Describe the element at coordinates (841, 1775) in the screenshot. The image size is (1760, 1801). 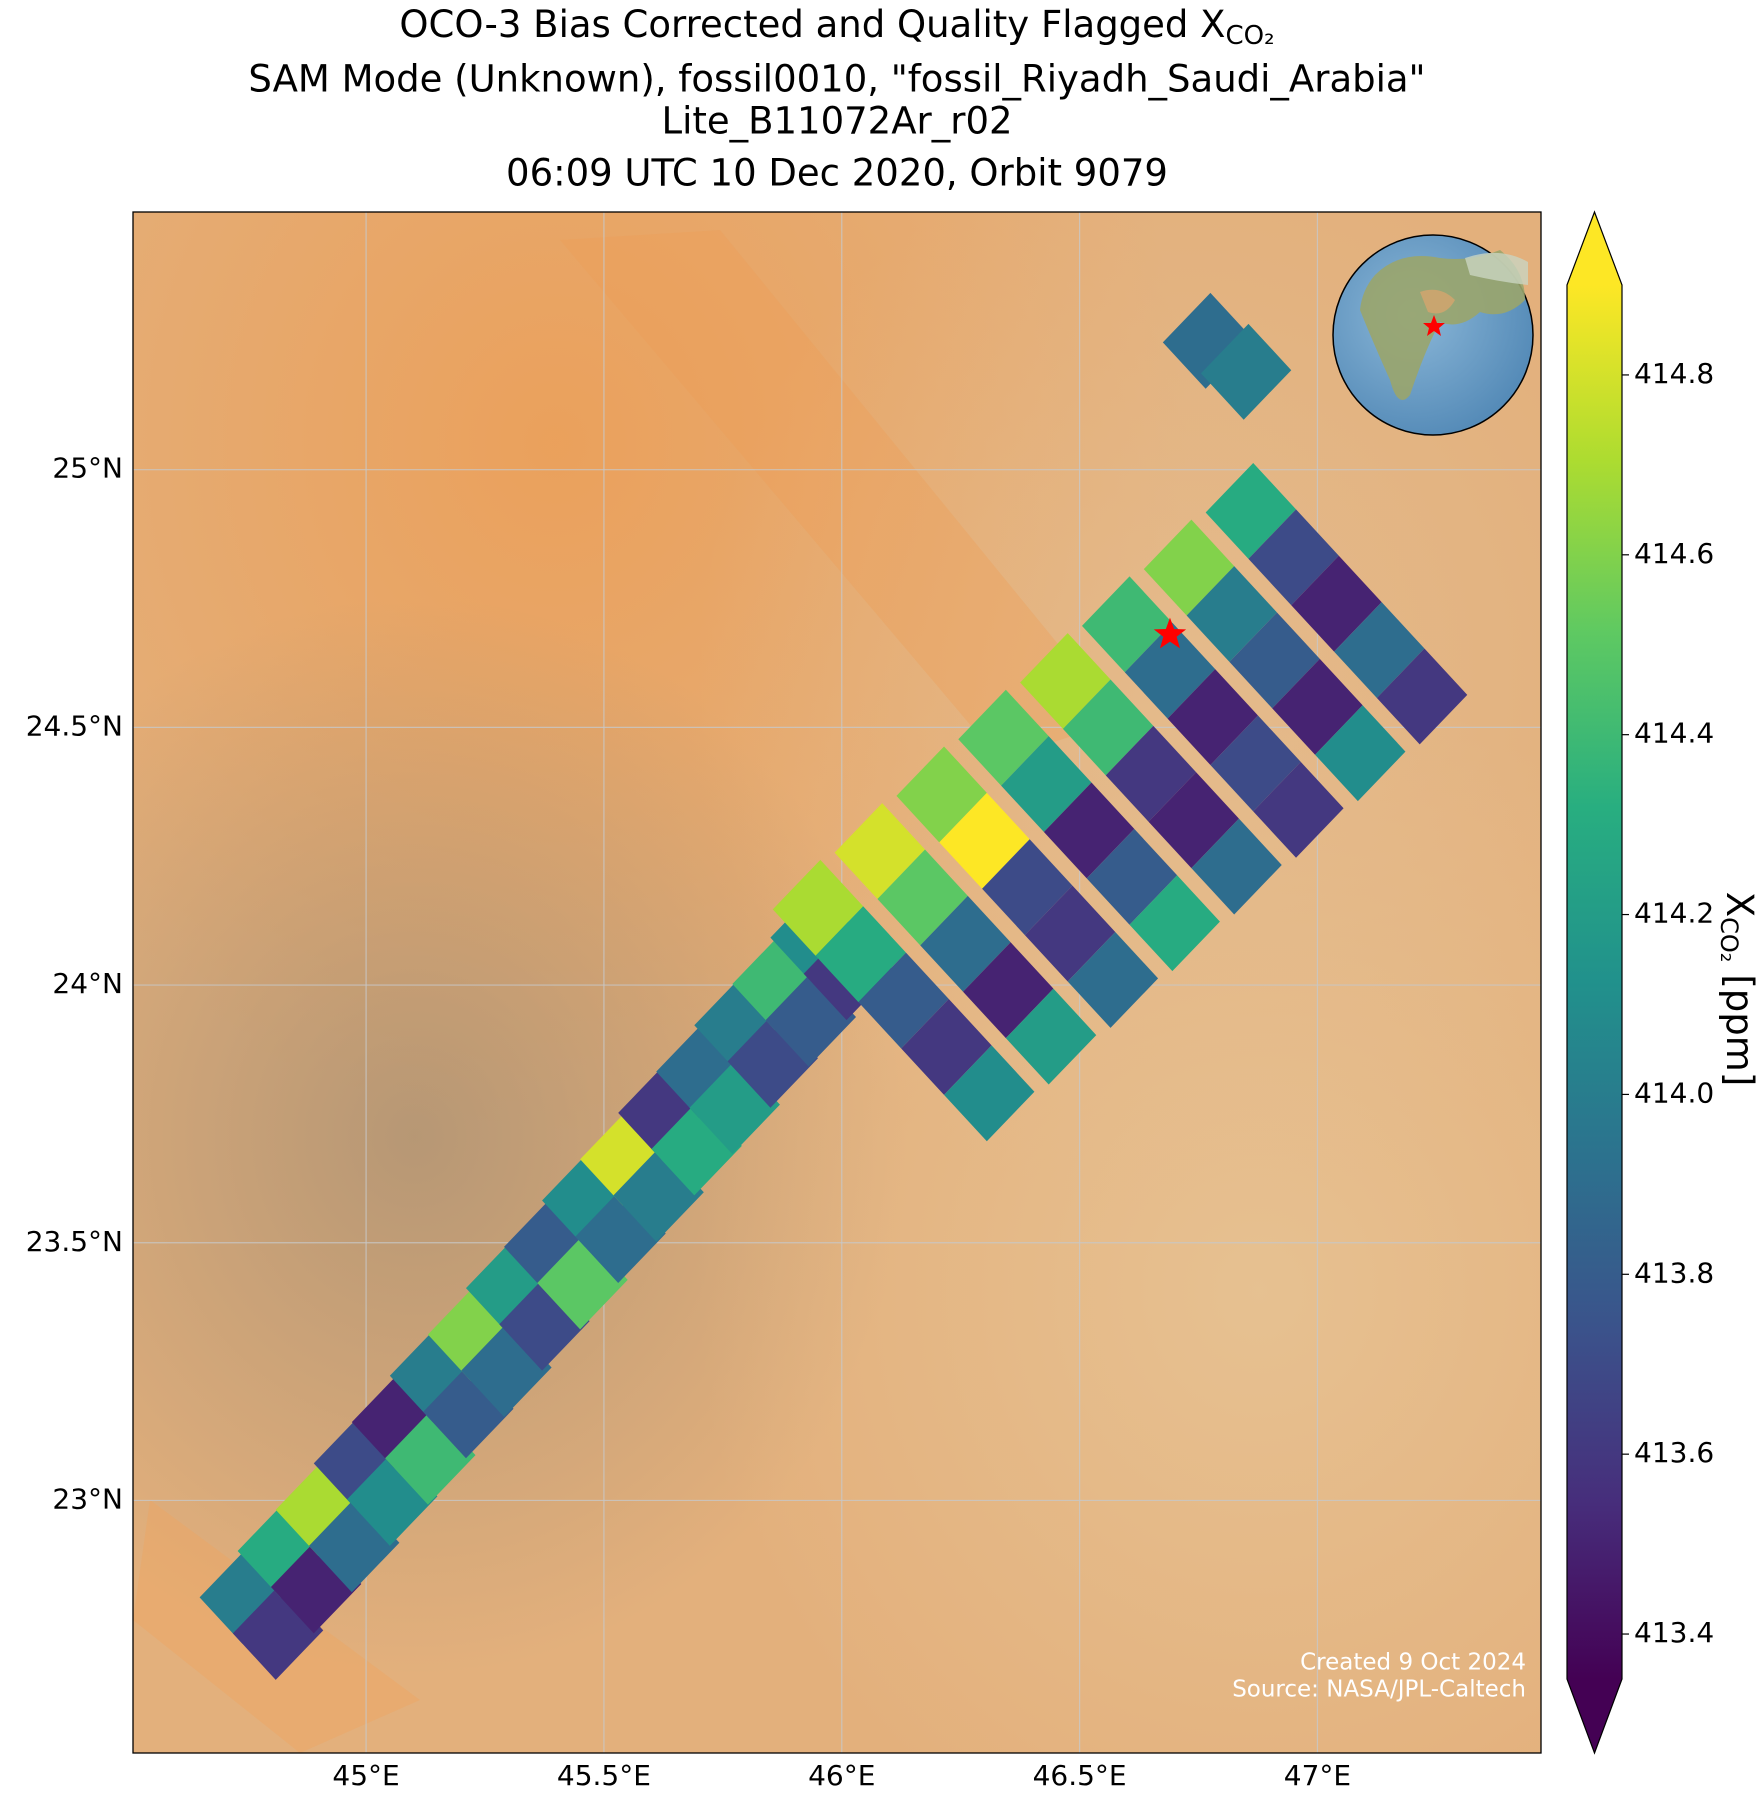
I see `x-tick-label: 46°E` at that location.